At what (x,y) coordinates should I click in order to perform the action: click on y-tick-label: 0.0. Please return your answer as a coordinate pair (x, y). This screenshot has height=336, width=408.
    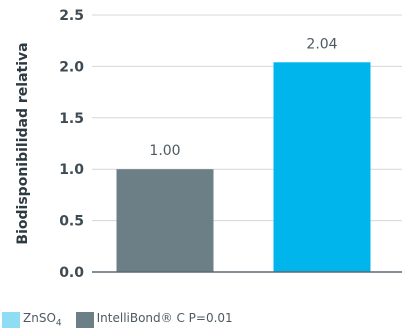
    Looking at the image, I should click on (71, 273).